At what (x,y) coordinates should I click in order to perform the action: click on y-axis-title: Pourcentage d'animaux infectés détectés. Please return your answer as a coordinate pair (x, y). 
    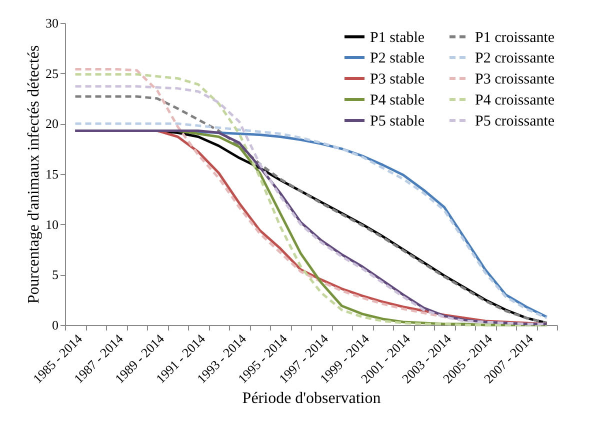
    Looking at the image, I should click on (34, 174).